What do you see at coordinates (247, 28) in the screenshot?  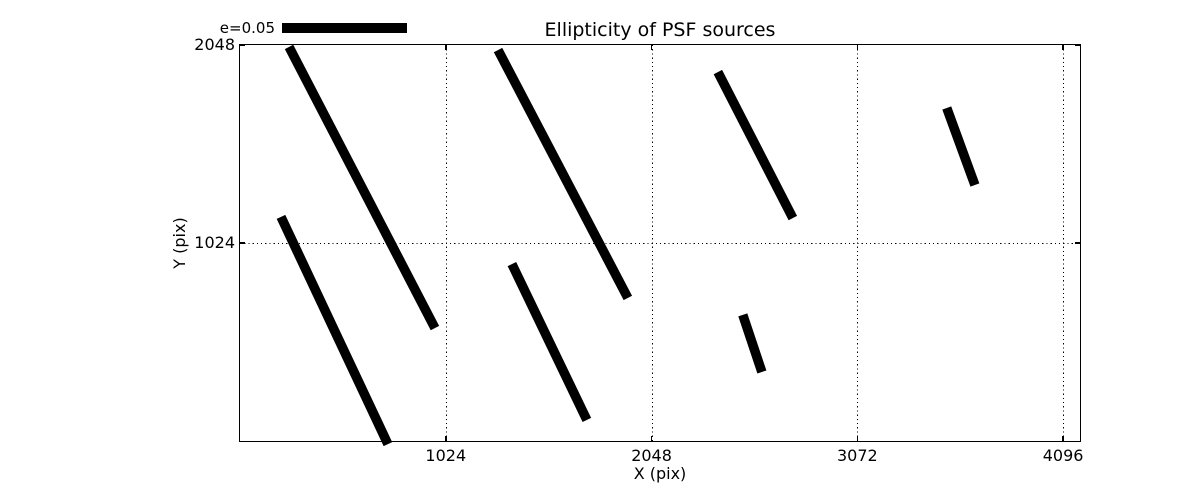 I see `legend-label: e=0.05` at bounding box center [247, 28].